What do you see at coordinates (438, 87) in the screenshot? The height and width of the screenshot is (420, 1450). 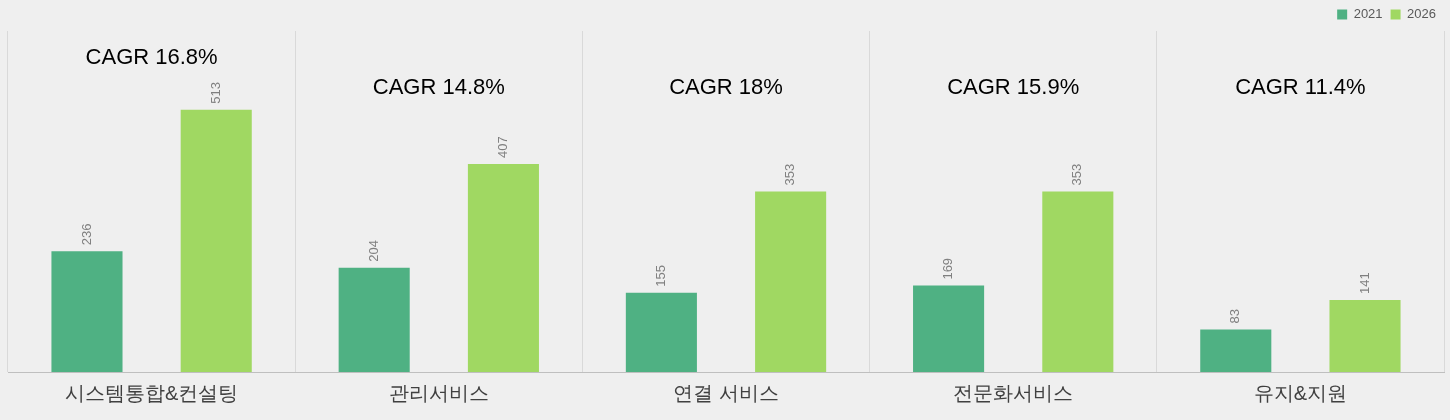 I see `text: CAGR 14.8%` at bounding box center [438, 87].